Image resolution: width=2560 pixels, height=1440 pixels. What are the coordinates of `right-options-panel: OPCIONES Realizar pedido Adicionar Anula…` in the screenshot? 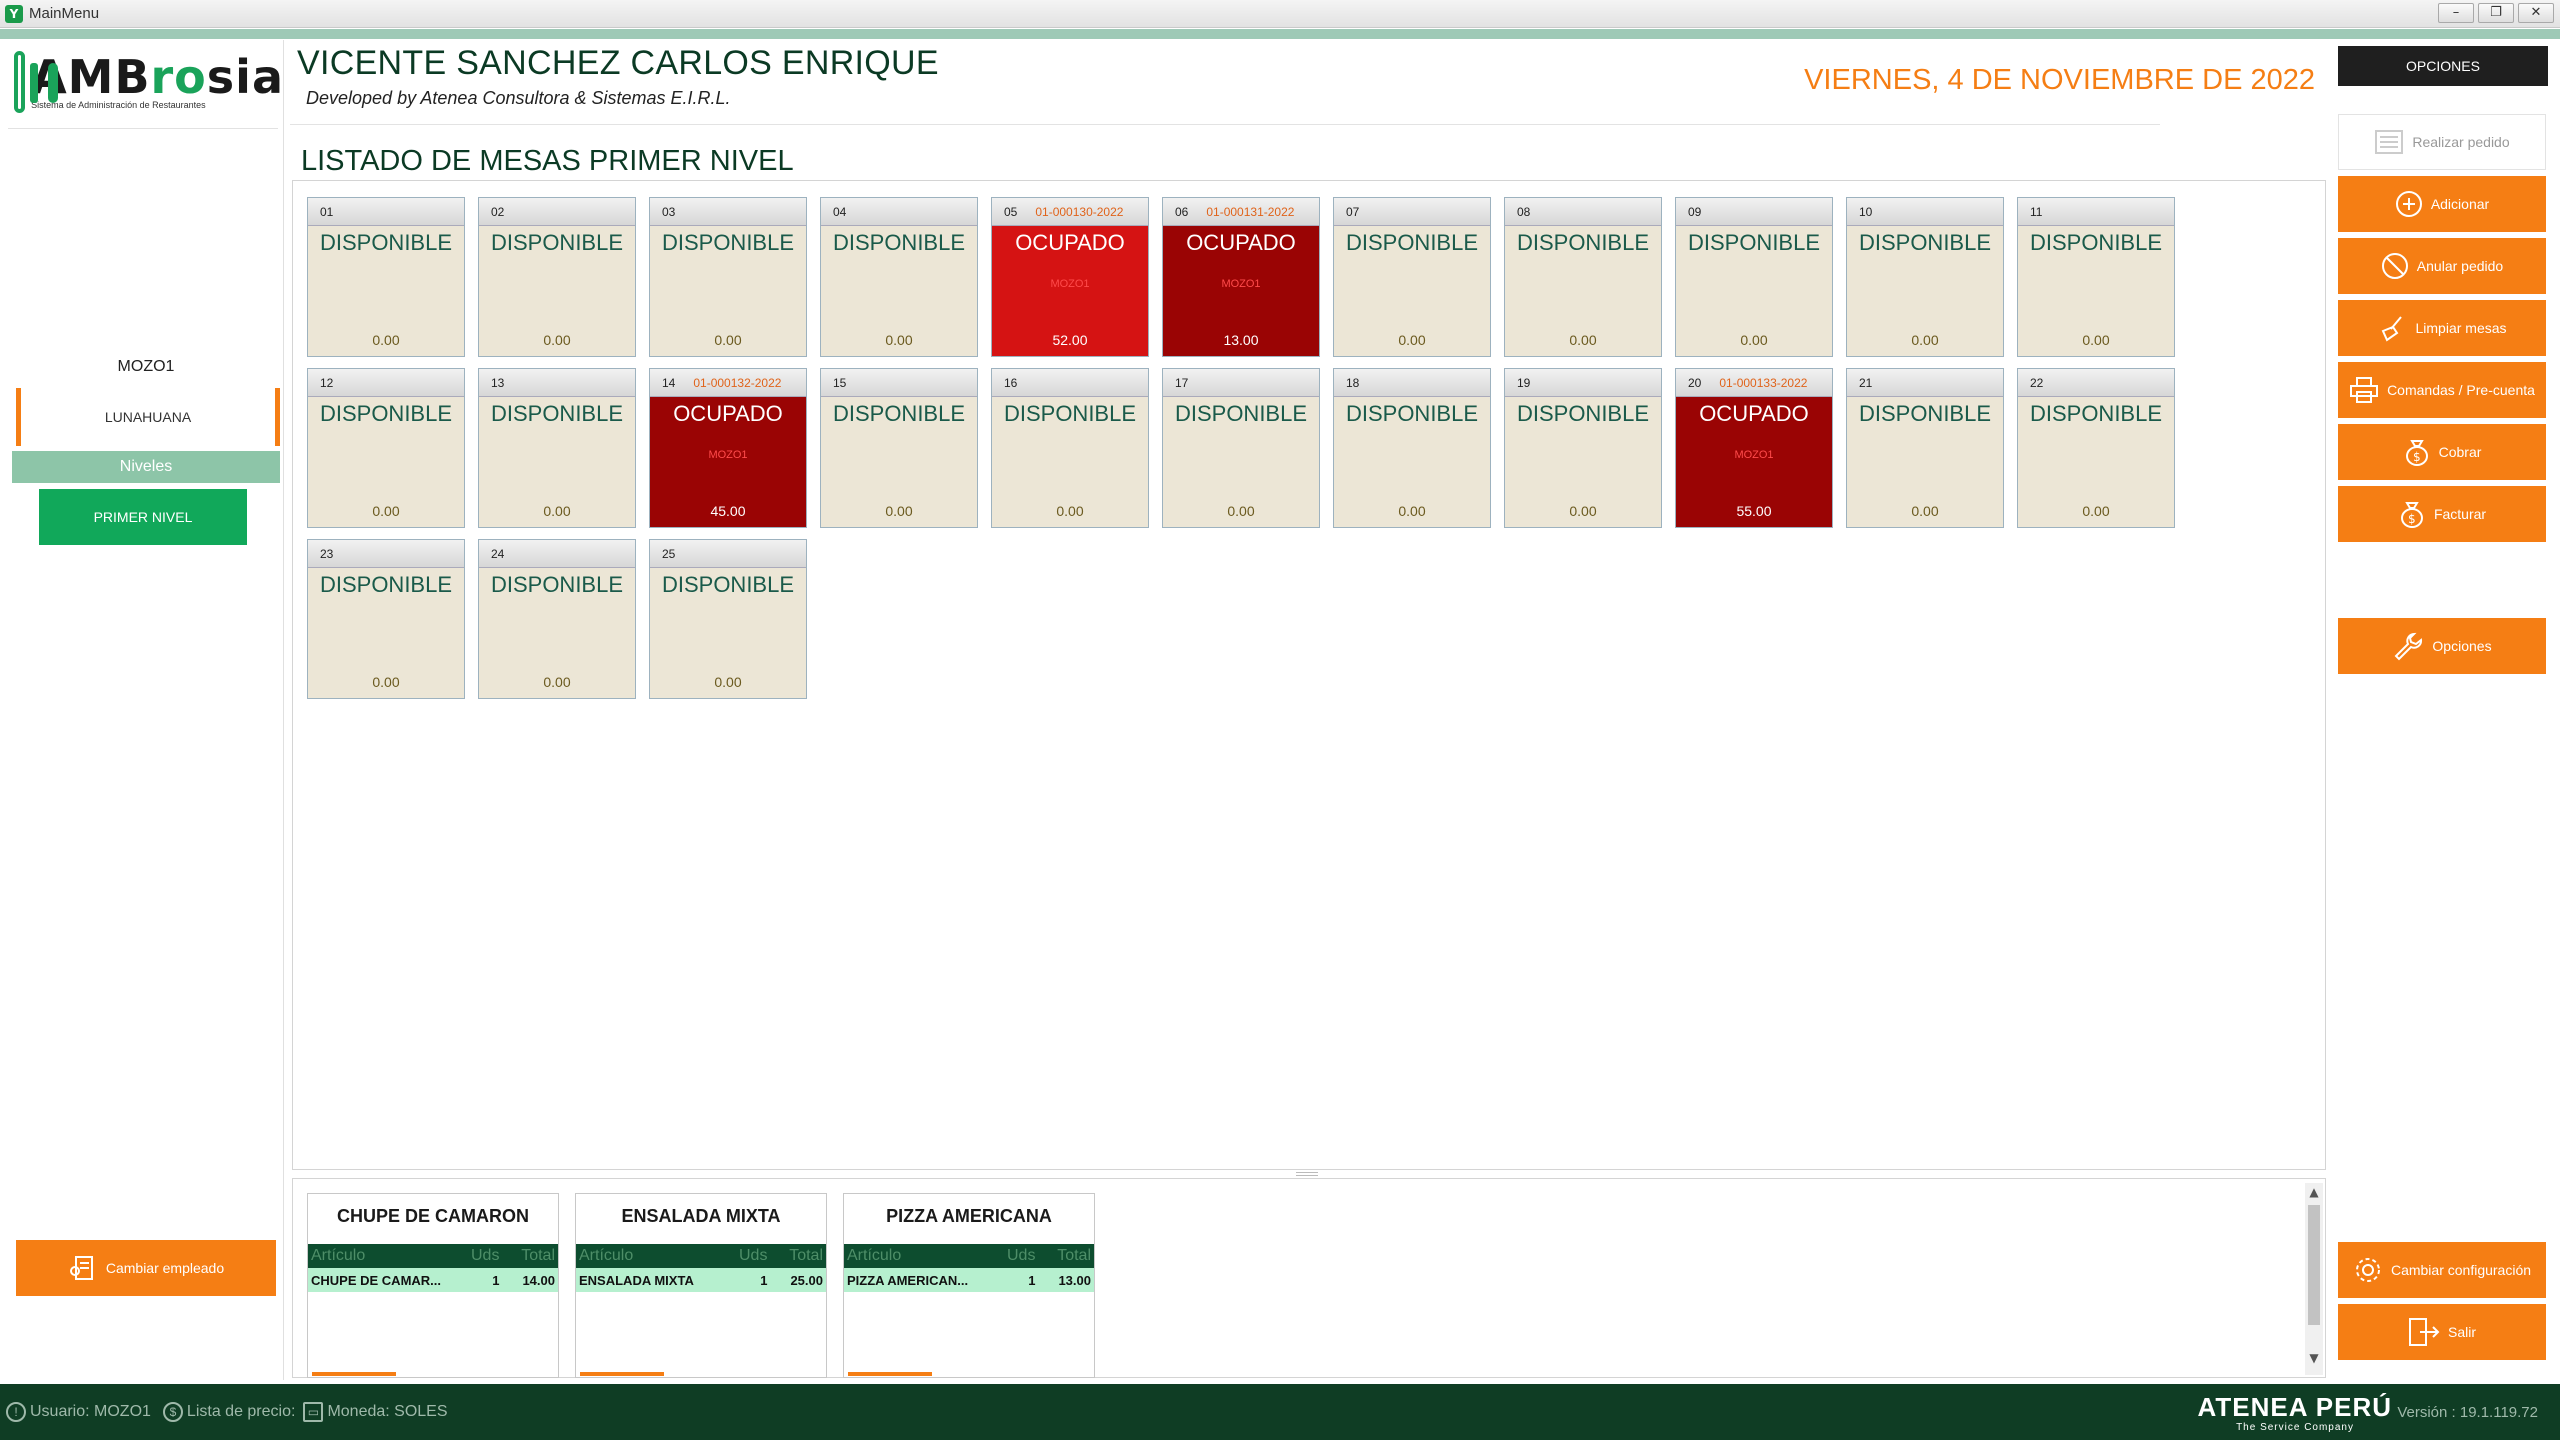 It's located at (2442, 710).